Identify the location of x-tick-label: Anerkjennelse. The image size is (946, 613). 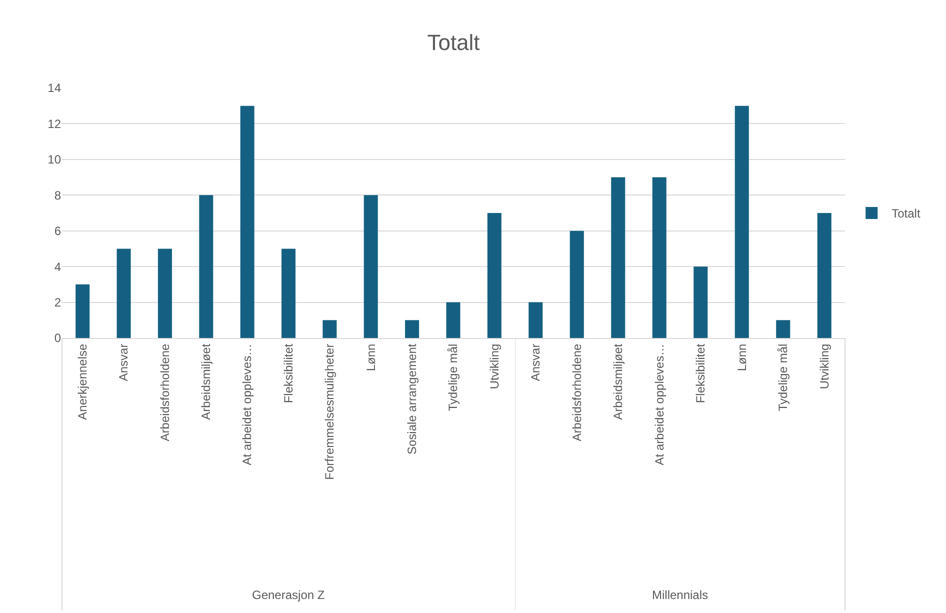
(82, 381).